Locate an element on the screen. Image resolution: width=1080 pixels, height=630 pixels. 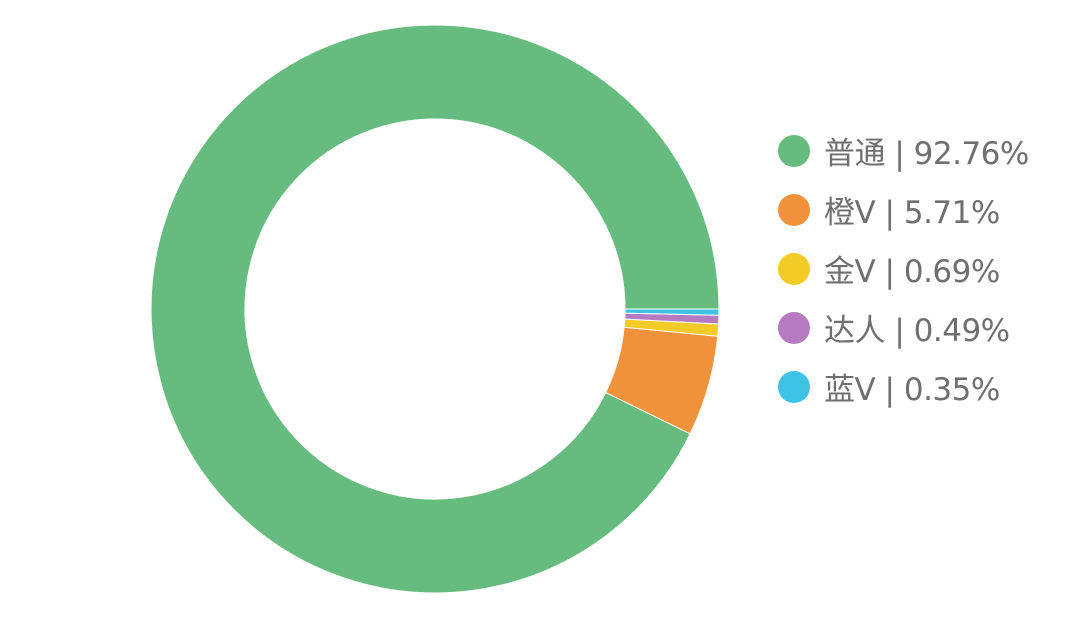
legend-label: 普通 | 92.76% is located at coordinates (926, 154).